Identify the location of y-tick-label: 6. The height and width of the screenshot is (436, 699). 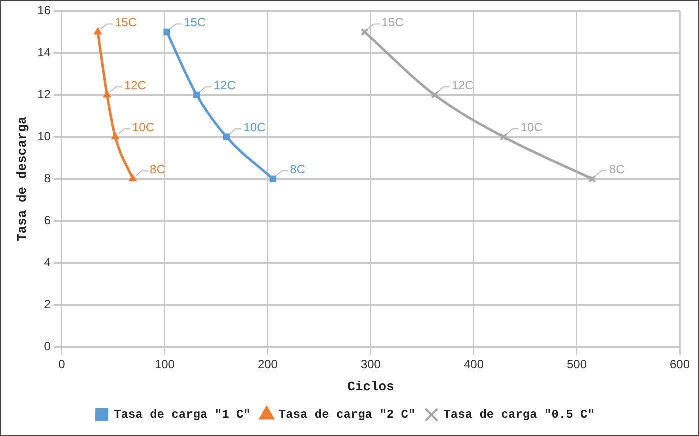
(48, 220).